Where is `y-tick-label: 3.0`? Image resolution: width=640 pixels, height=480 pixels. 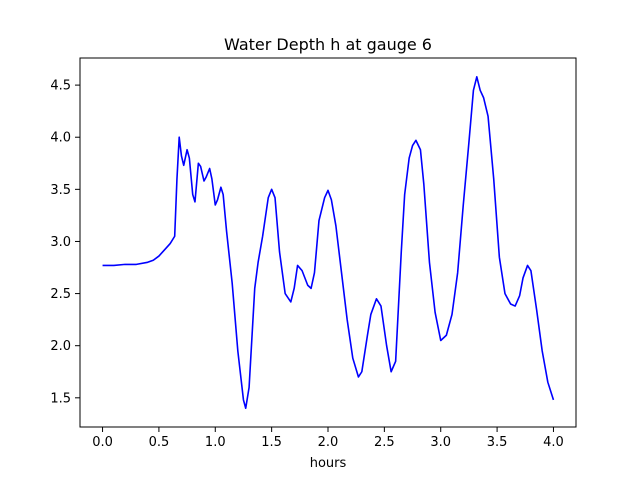 y-tick-label: 3.0 is located at coordinates (60, 242).